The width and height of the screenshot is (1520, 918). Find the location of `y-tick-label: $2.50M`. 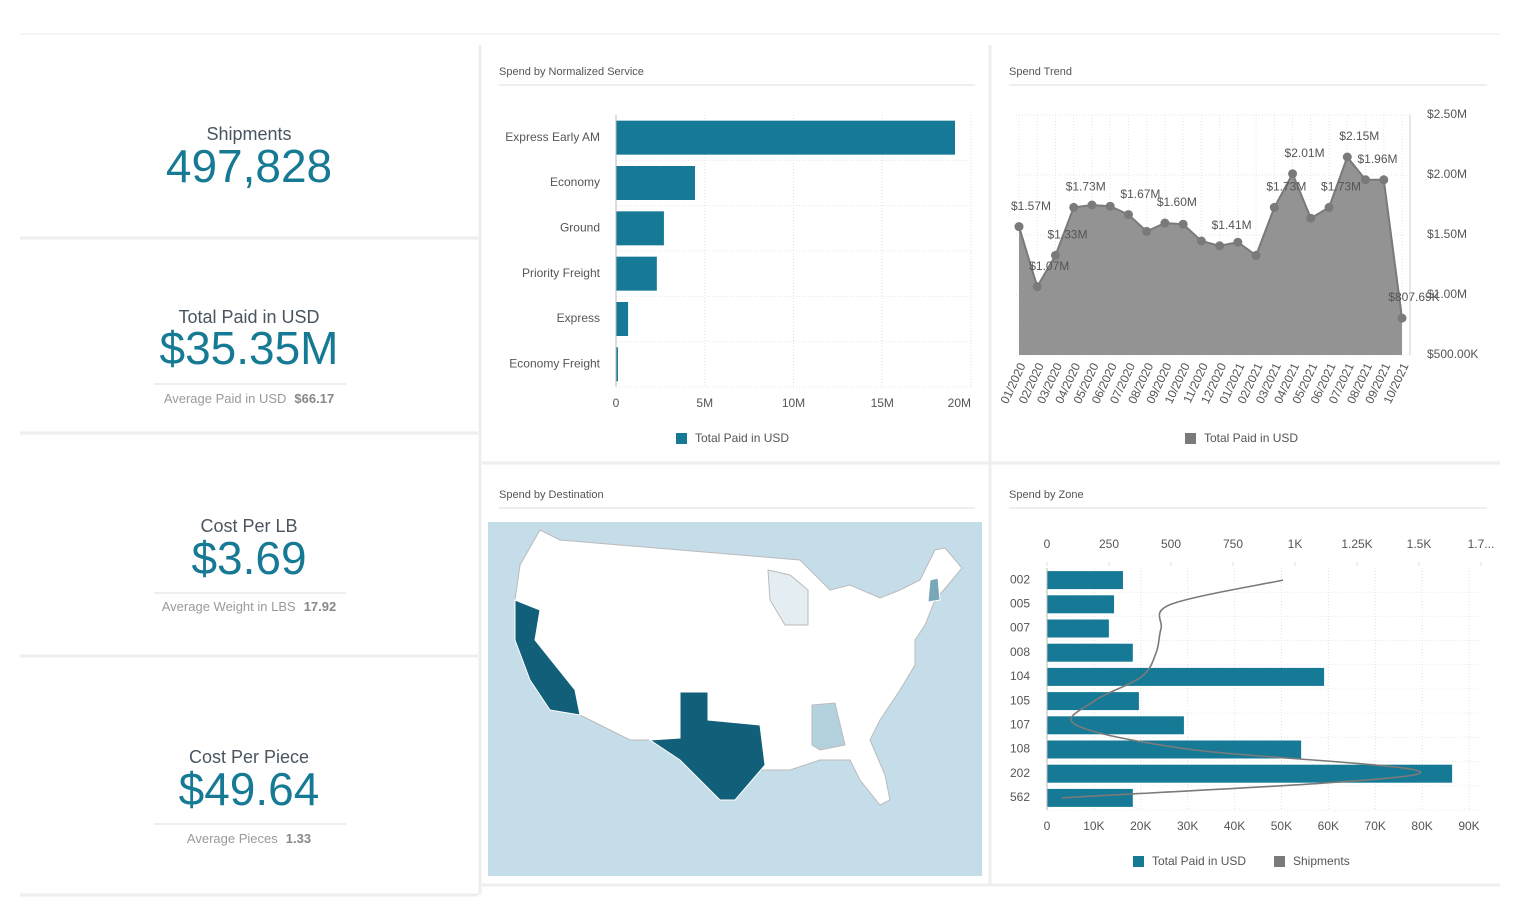

y-tick-label: $2.50M is located at coordinates (1447, 114).